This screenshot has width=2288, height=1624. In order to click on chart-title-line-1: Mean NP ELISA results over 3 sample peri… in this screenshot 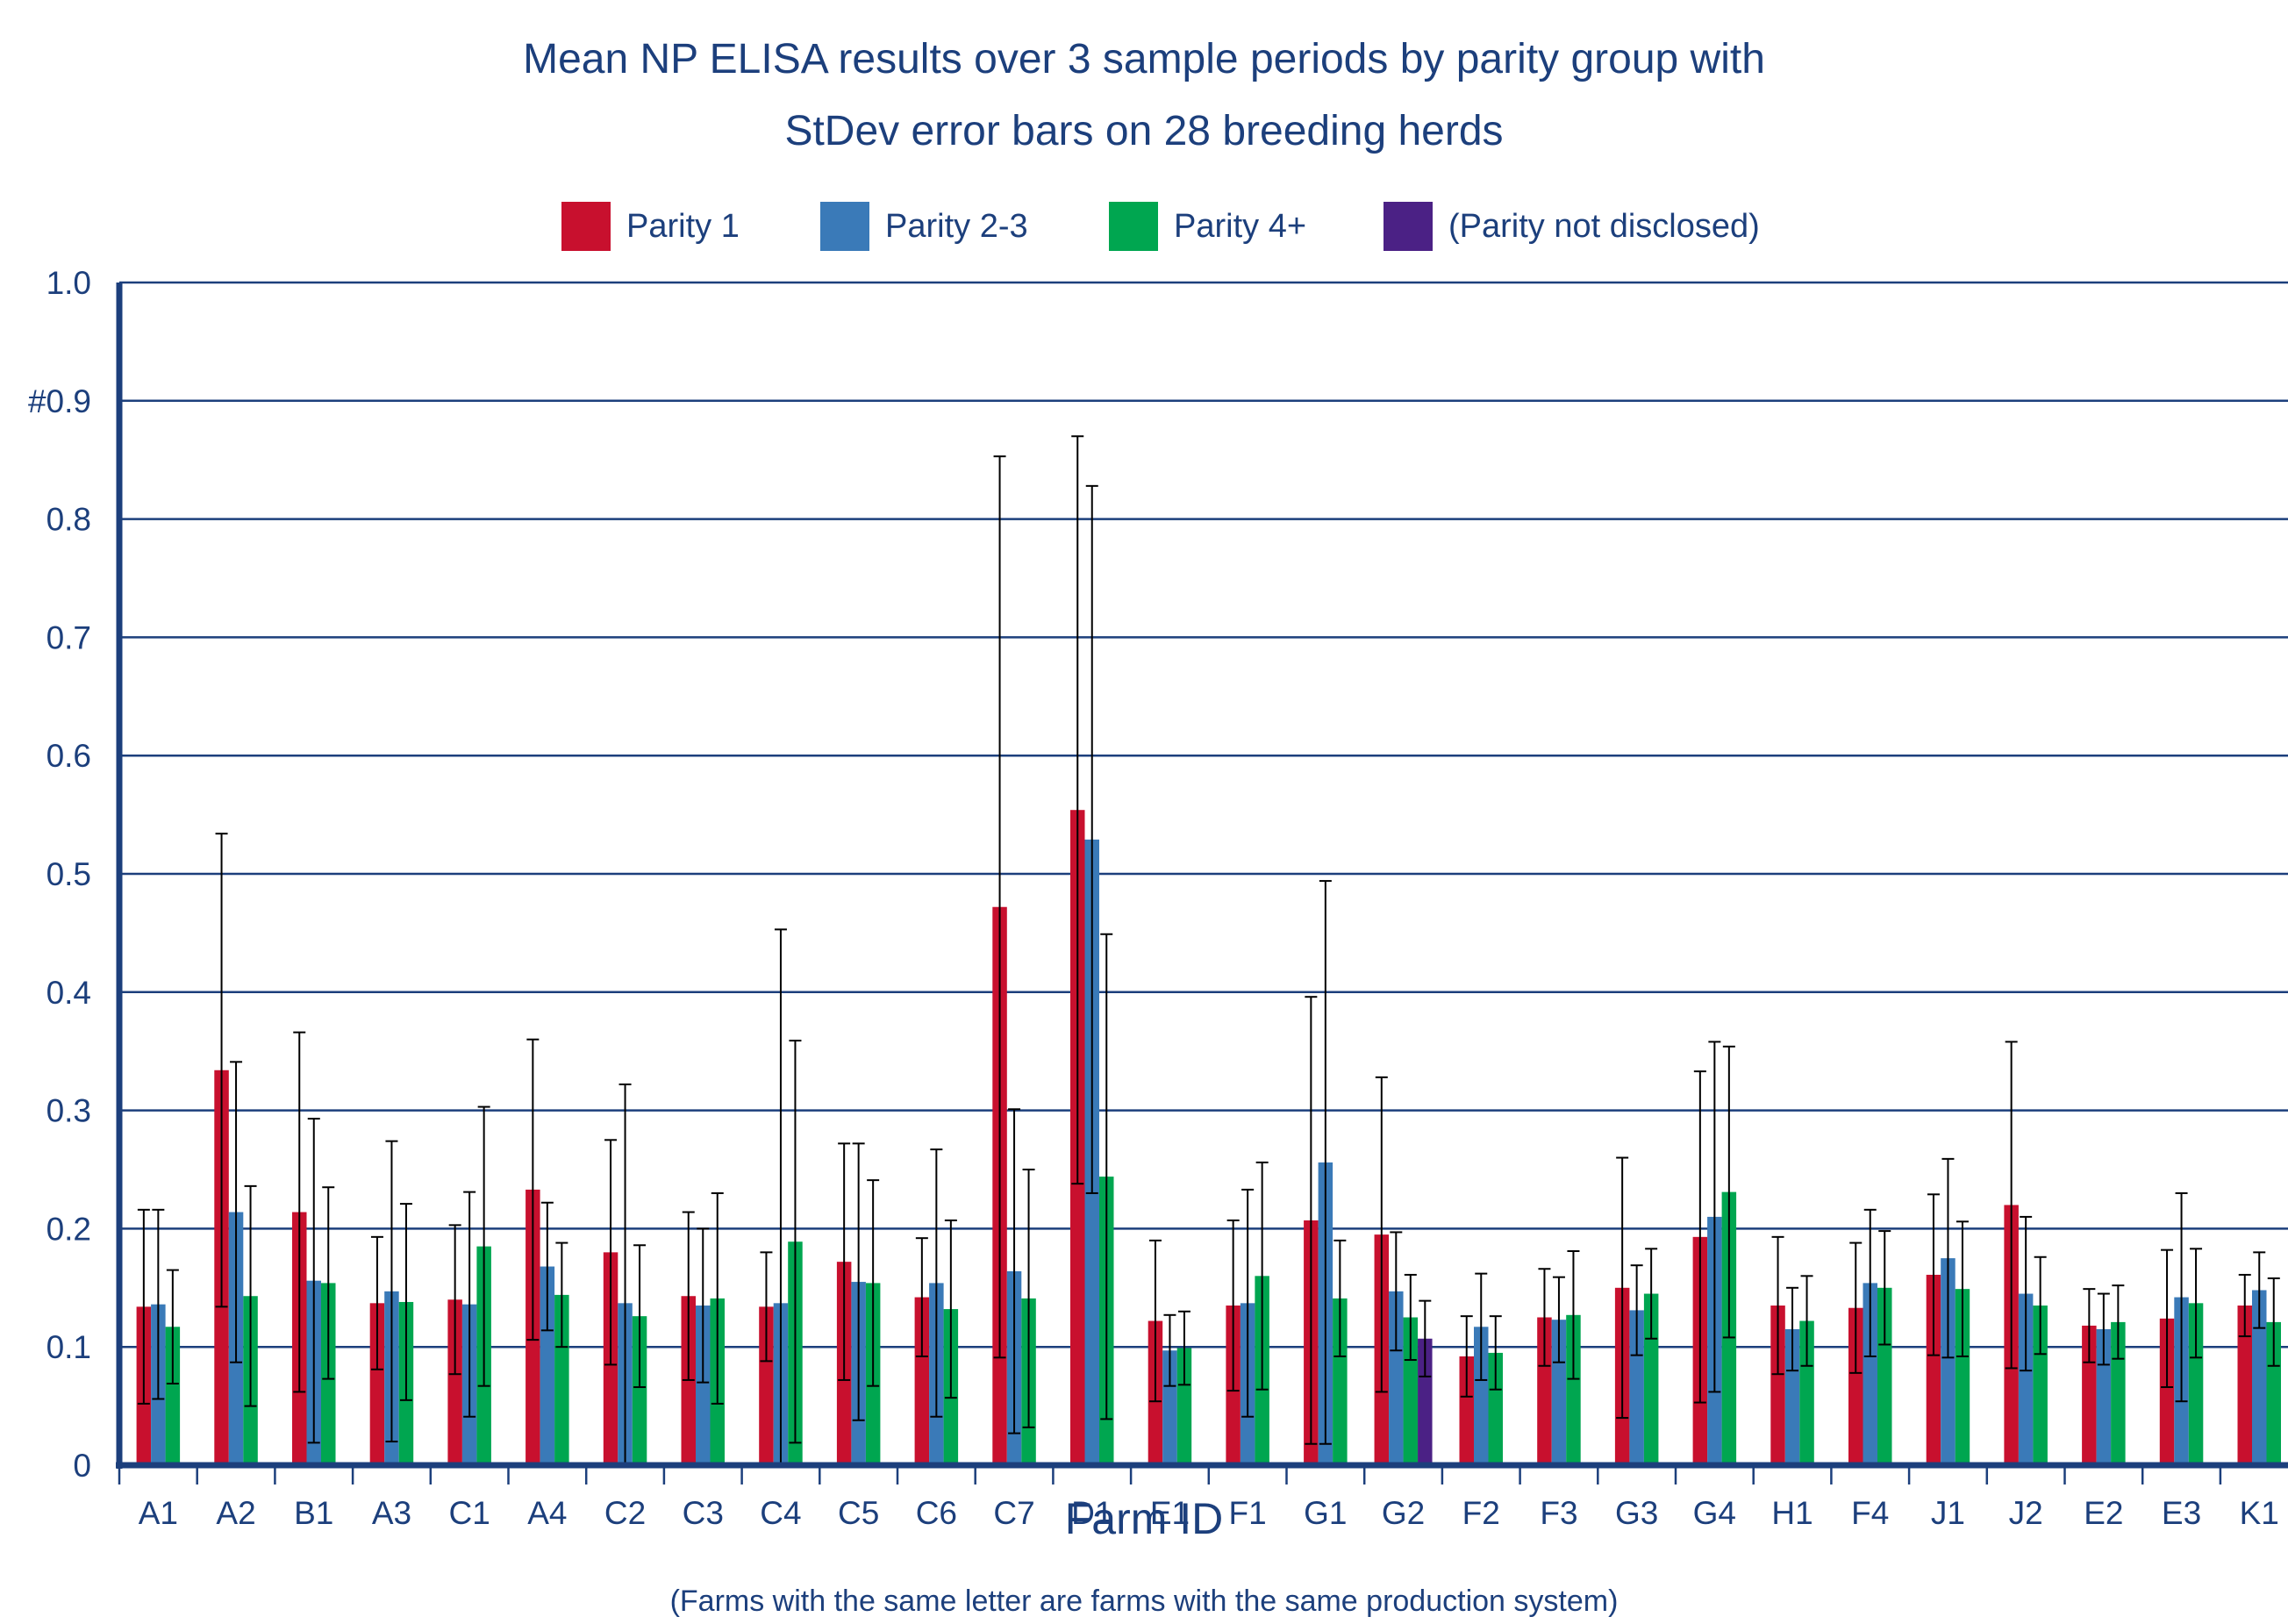, I will do `click(1144, 59)`.